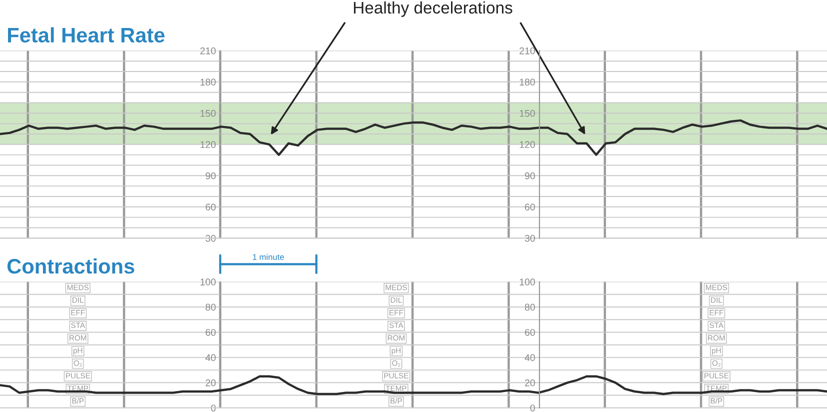 The image size is (827, 412). I want to click on y2-tick-label: 40, so click(529, 358).